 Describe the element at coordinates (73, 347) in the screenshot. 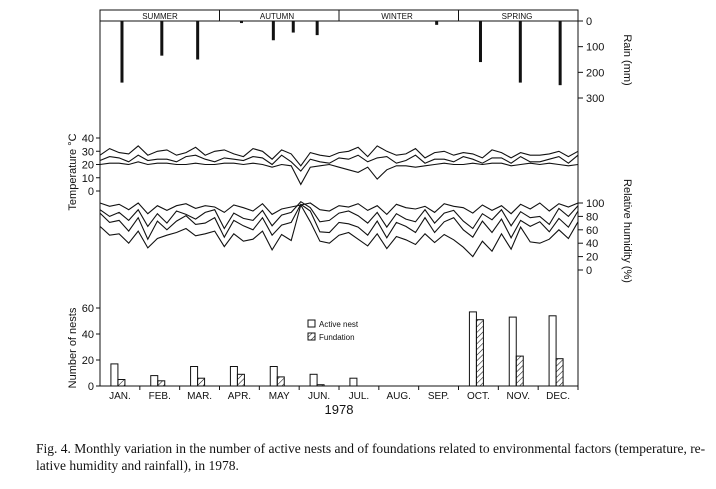

I see `nests-axis-title: Number of nests` at that location.